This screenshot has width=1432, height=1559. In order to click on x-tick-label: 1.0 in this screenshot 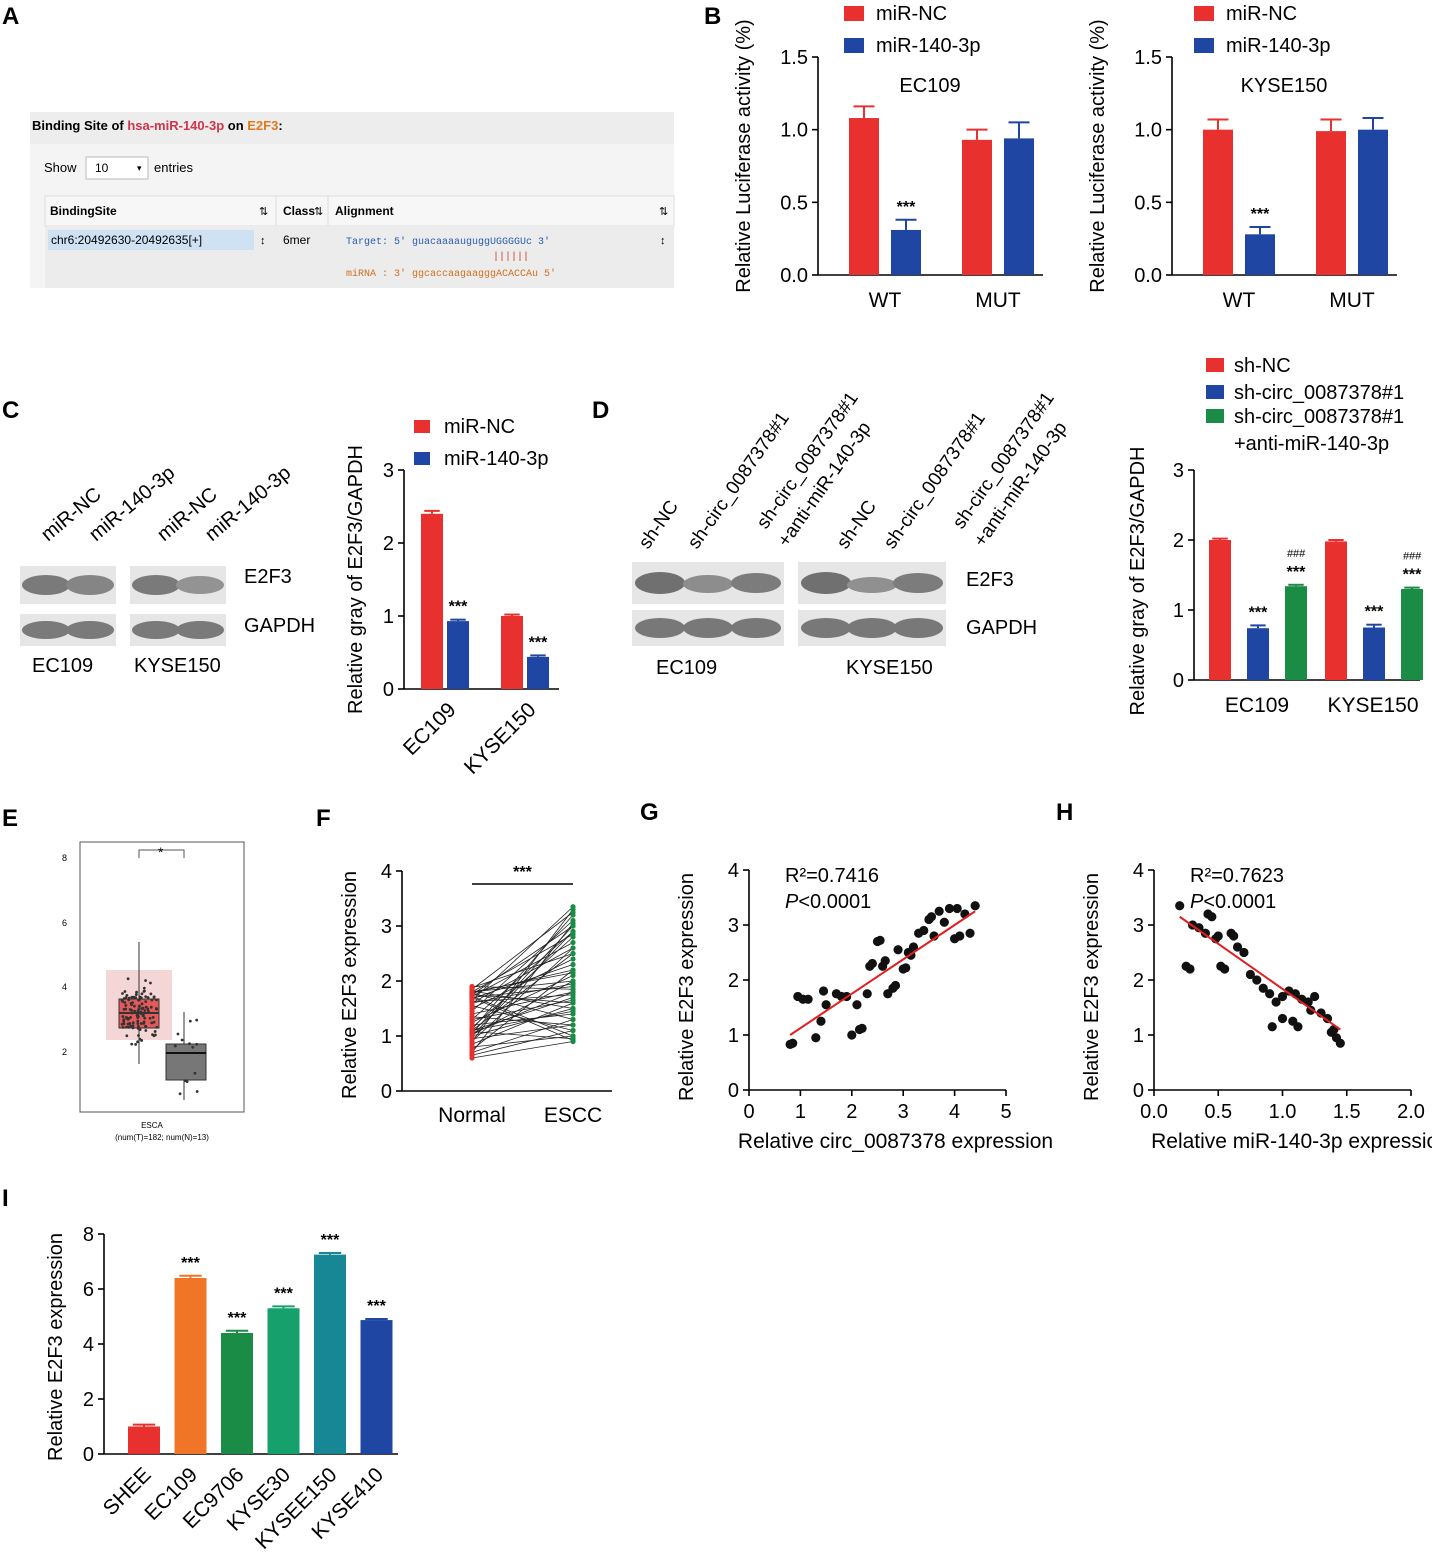, I will do `click(1283, 1112)`.